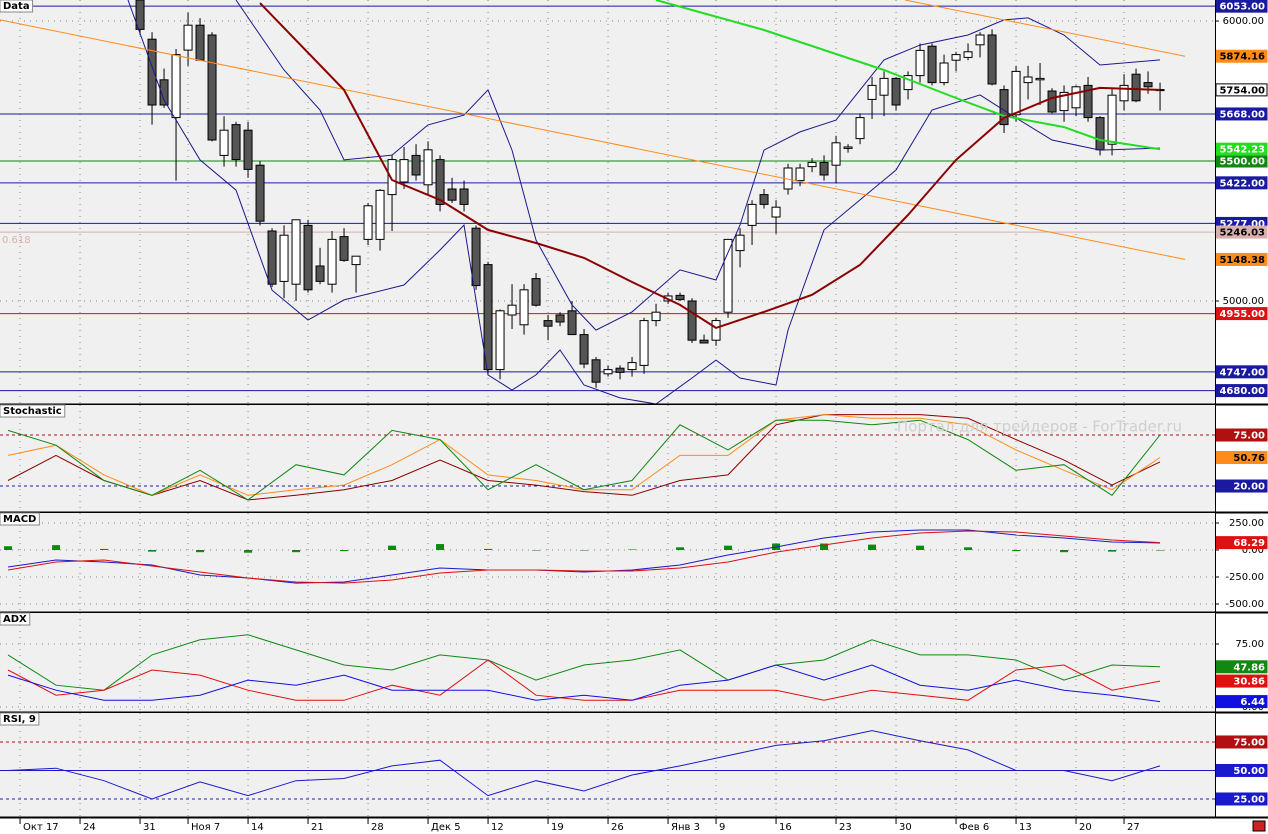 The width and height of the screenshot is (1268, 834). What do you see at coordinates (257, 827) in the screenshot?
I see `x-tick-label: 14` at bounding box center [257, 827].